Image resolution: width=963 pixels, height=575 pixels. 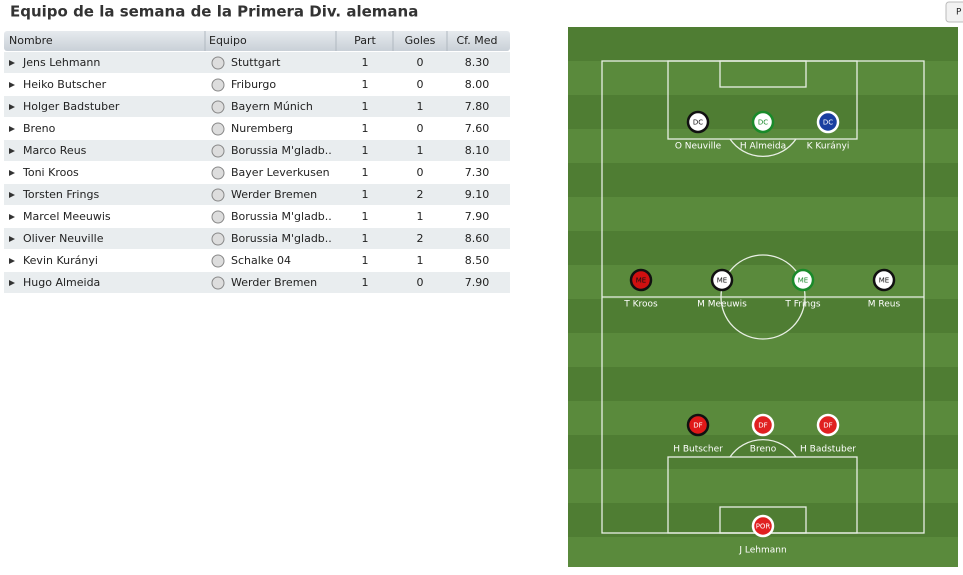 What do you see at coordinates (60, 260) in the screenshot?
I see `table-cell: Kevin Kurányi` at bounding box center [60, 260].